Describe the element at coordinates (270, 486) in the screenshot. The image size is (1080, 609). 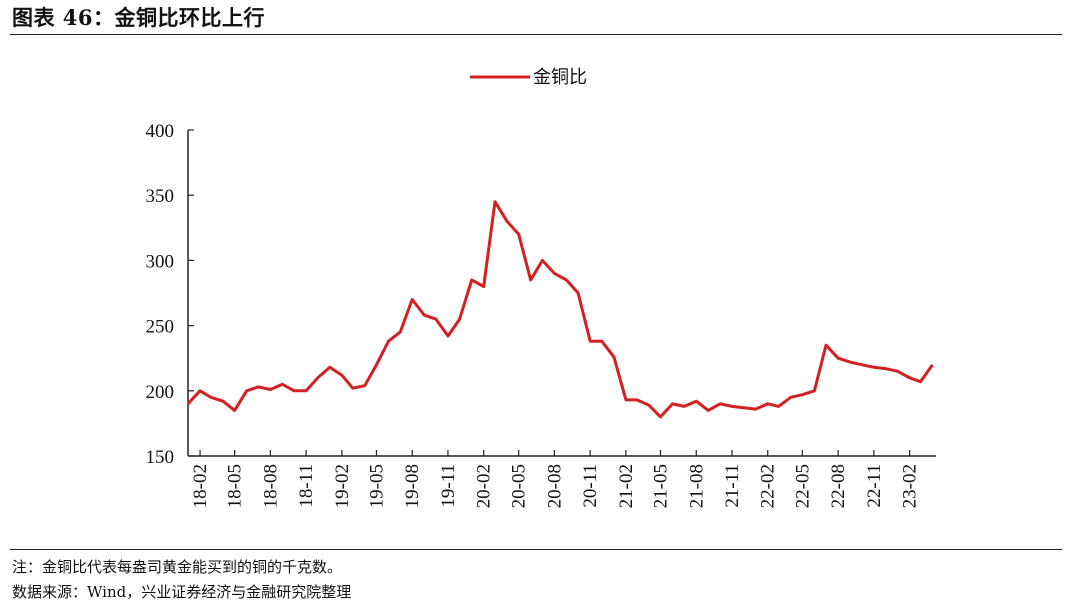
I see `x-tick-label: 18-08` at that location.